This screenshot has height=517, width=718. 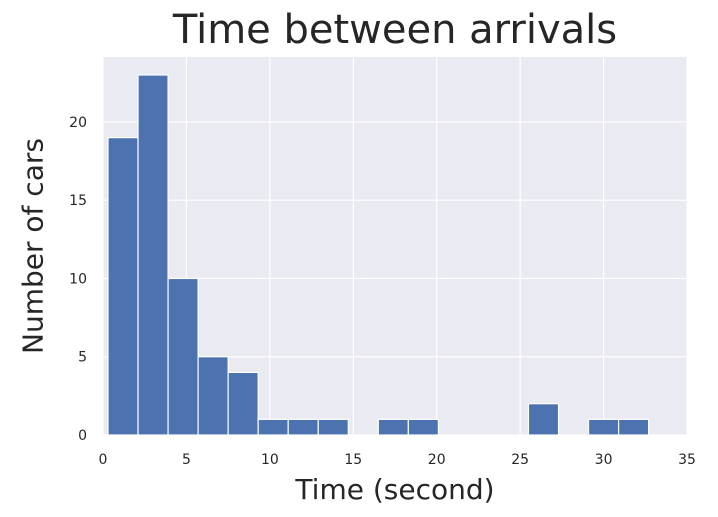 What do you see at coordinates (353, 460) in the screenshot?
I see `x-tick-label: 15` at bounding box center [353, 460].